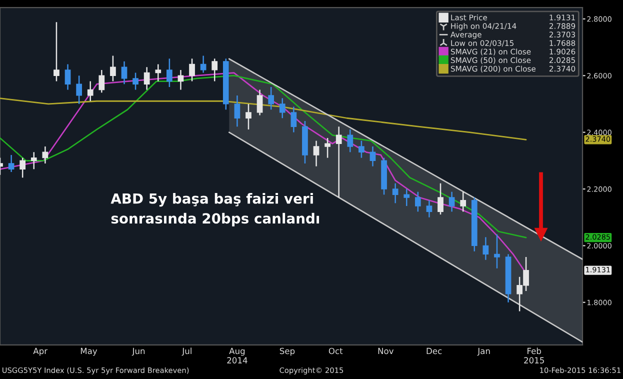 The image size is (623, 379). What do you see at coordinates (89, 352) in the screenshot?
I see `x-tick-label: May` at bounding box center [89, 352].